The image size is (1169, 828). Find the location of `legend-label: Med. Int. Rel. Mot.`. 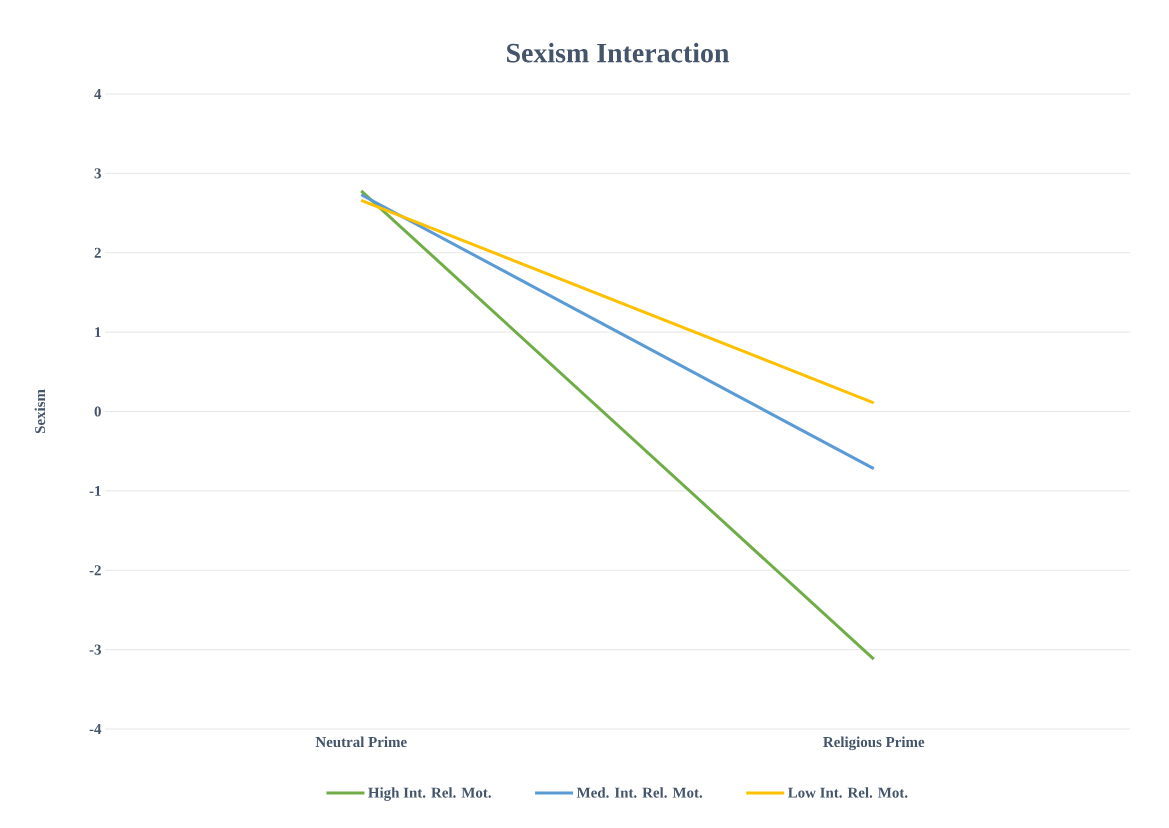

legend-label: Med. Int. Rel. Mot. is located at coordinates (639, 792).